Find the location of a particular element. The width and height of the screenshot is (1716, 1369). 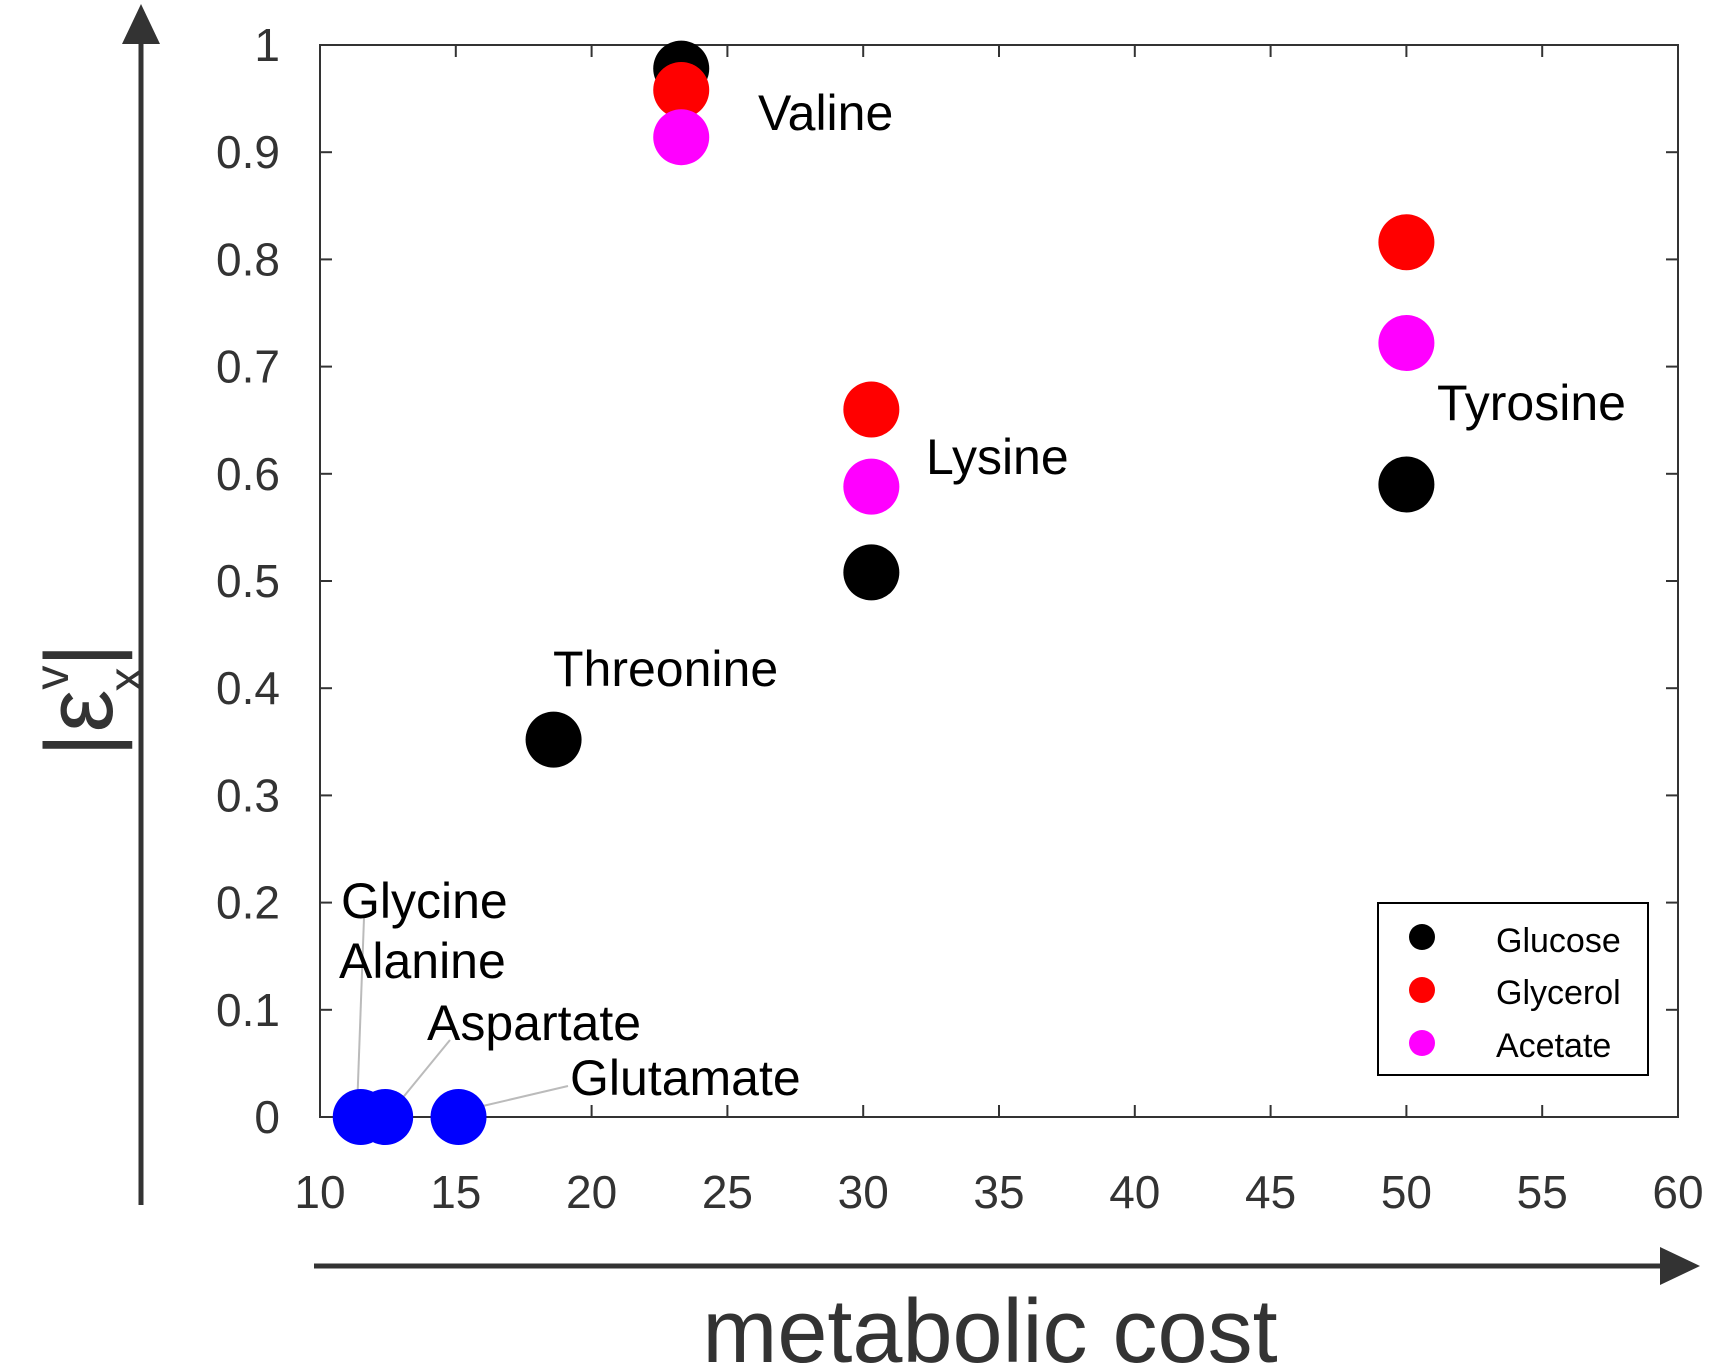

label-aspartate: Aspartate is located at coordinates (534, 1023).